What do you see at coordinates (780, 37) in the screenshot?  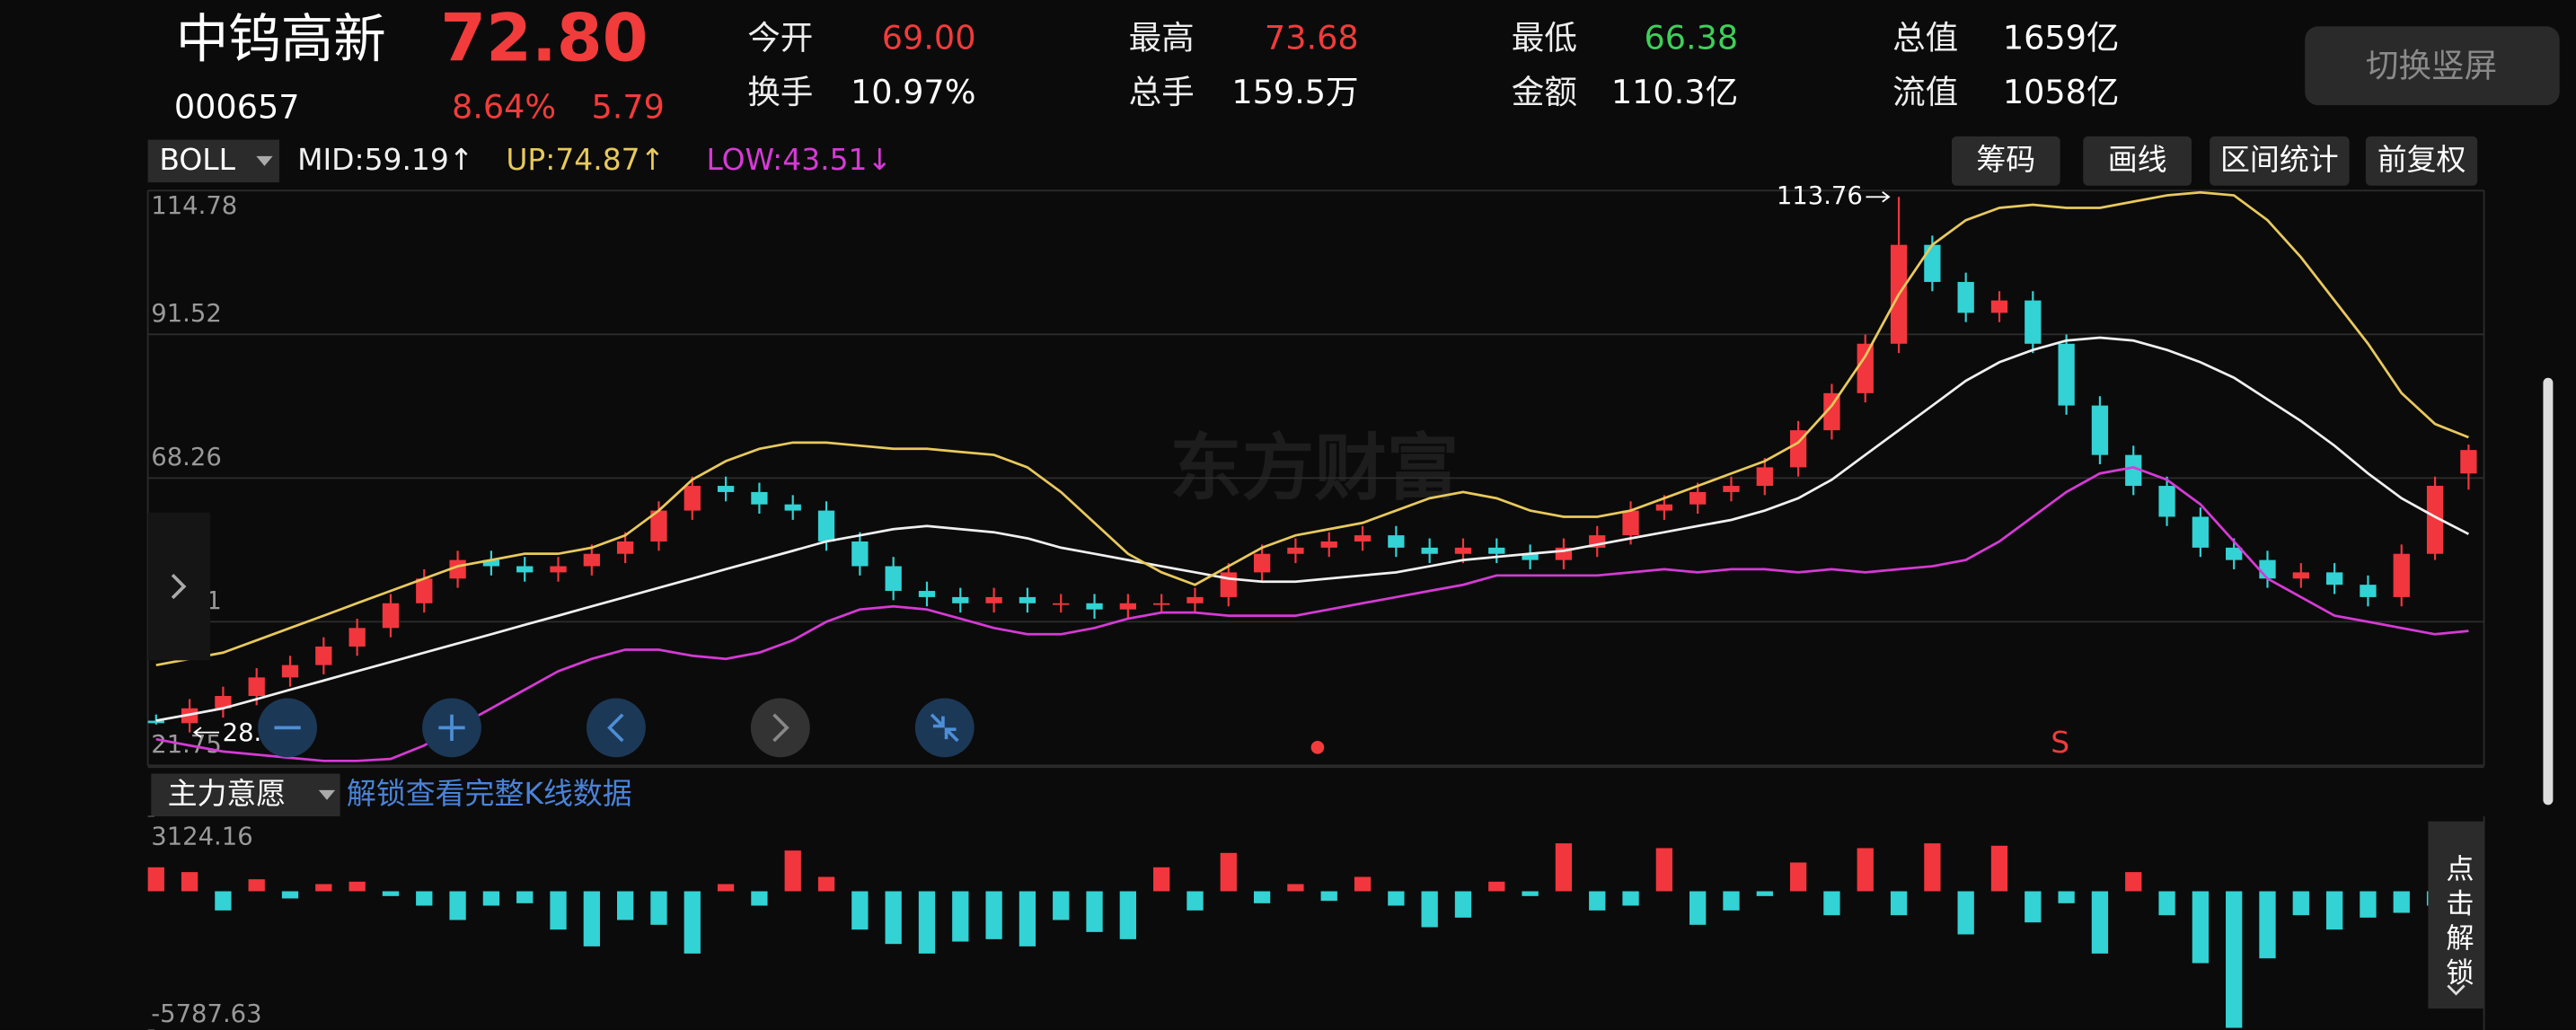 I see `stat-label: 今开` at bounding box center [780, 37].